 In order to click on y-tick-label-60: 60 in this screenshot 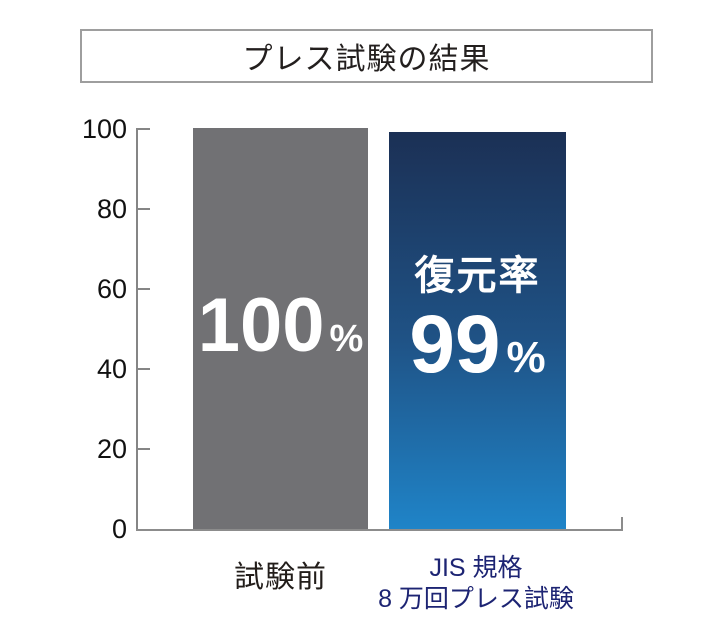, I will do `click(111, 289)`.